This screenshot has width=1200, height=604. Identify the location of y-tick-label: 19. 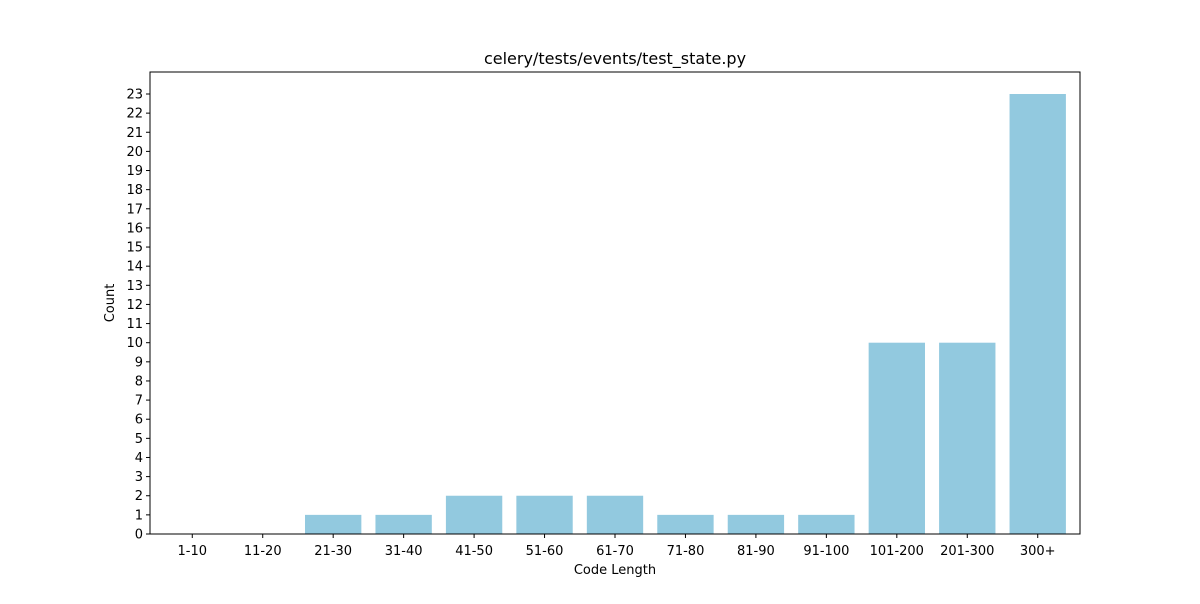
(134, 171).